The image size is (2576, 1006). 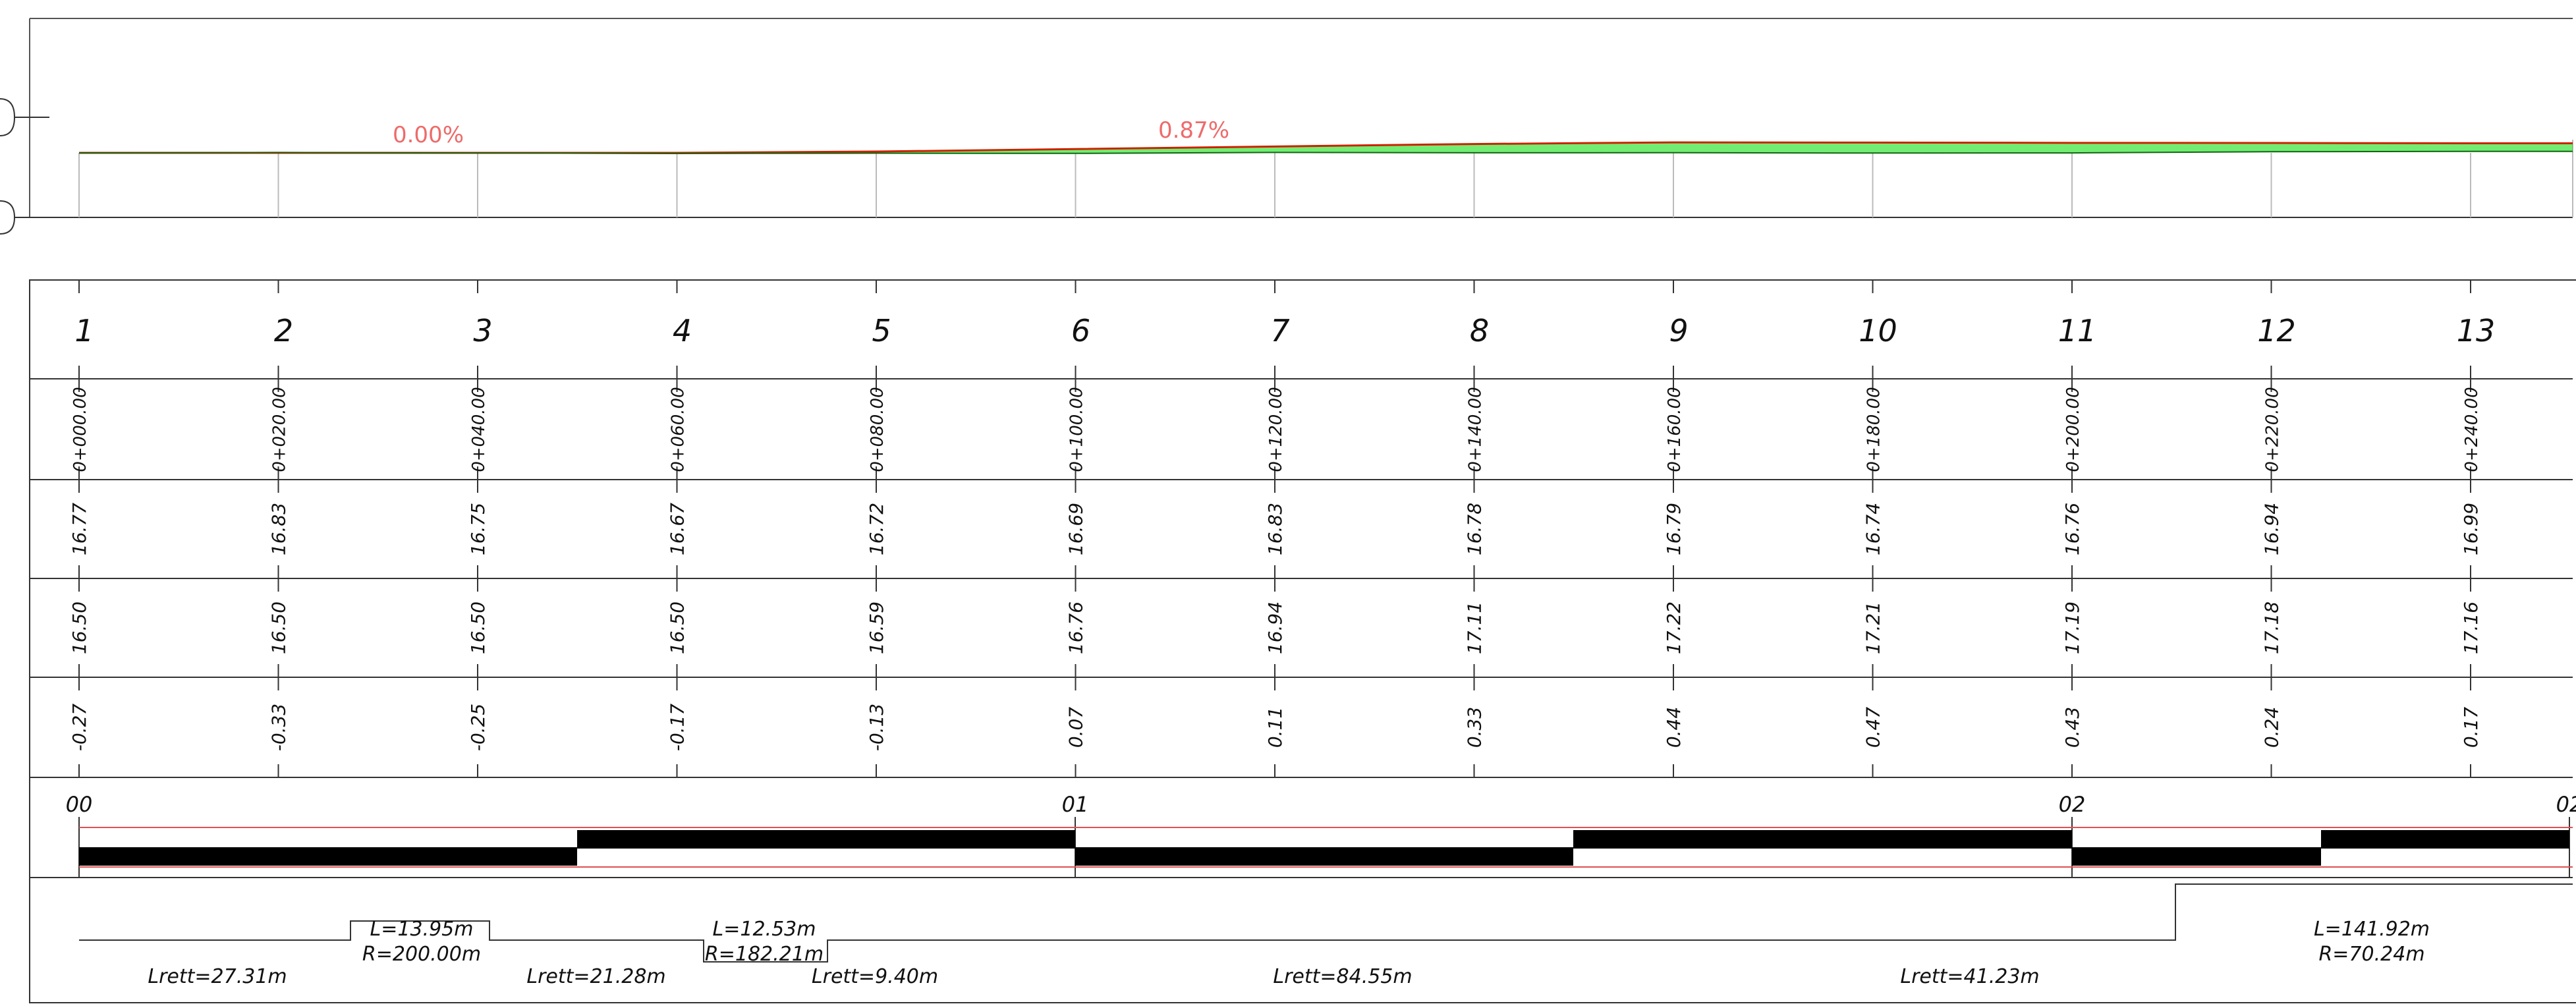 What do you see at coordinates (1076, 529) in the screenshot?
I see `design-elevation-label: 16.69` at bounding box center [1076, 529].